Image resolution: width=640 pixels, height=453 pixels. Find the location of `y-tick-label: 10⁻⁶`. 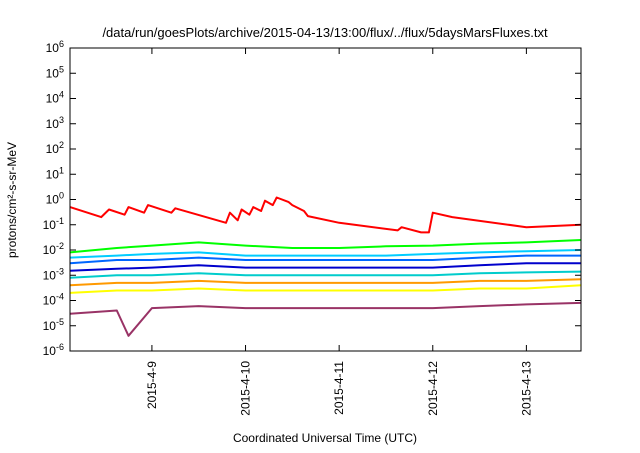

y-tick-label: 10⁻⁶ is located at coordinates (53, 350).